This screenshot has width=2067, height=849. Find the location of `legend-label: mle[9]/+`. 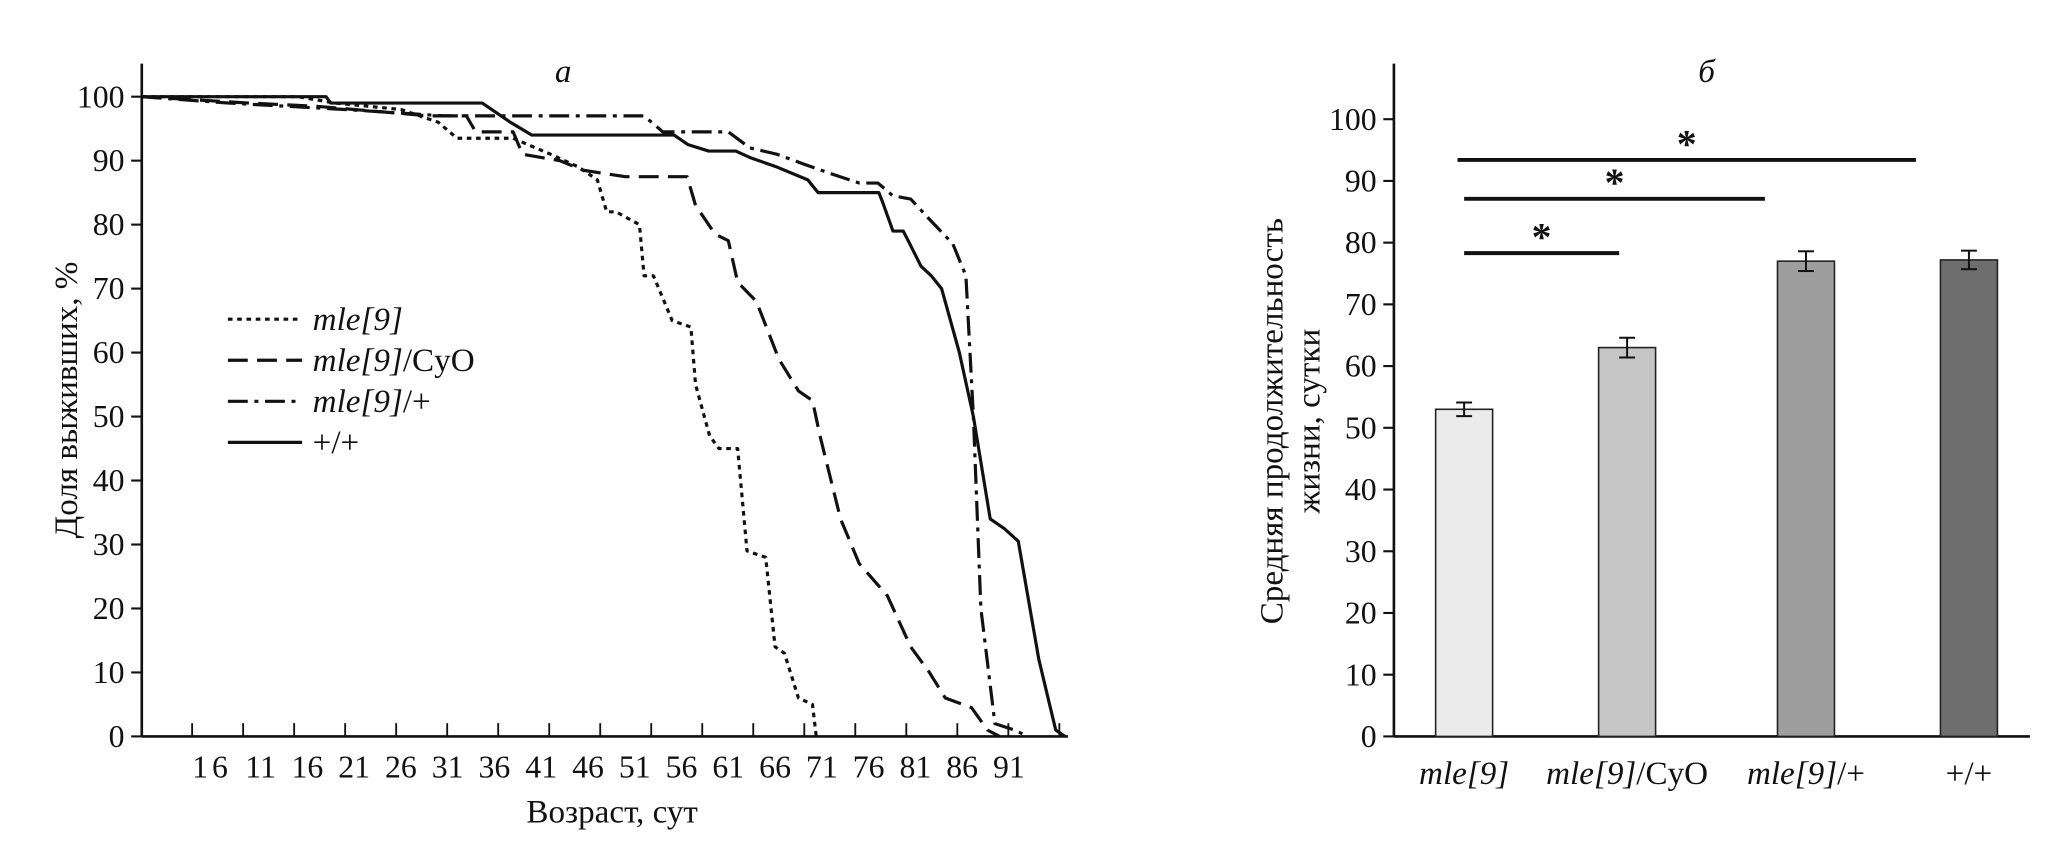

legend-label: mle[9]/+ is located at coordinates (372, 401).